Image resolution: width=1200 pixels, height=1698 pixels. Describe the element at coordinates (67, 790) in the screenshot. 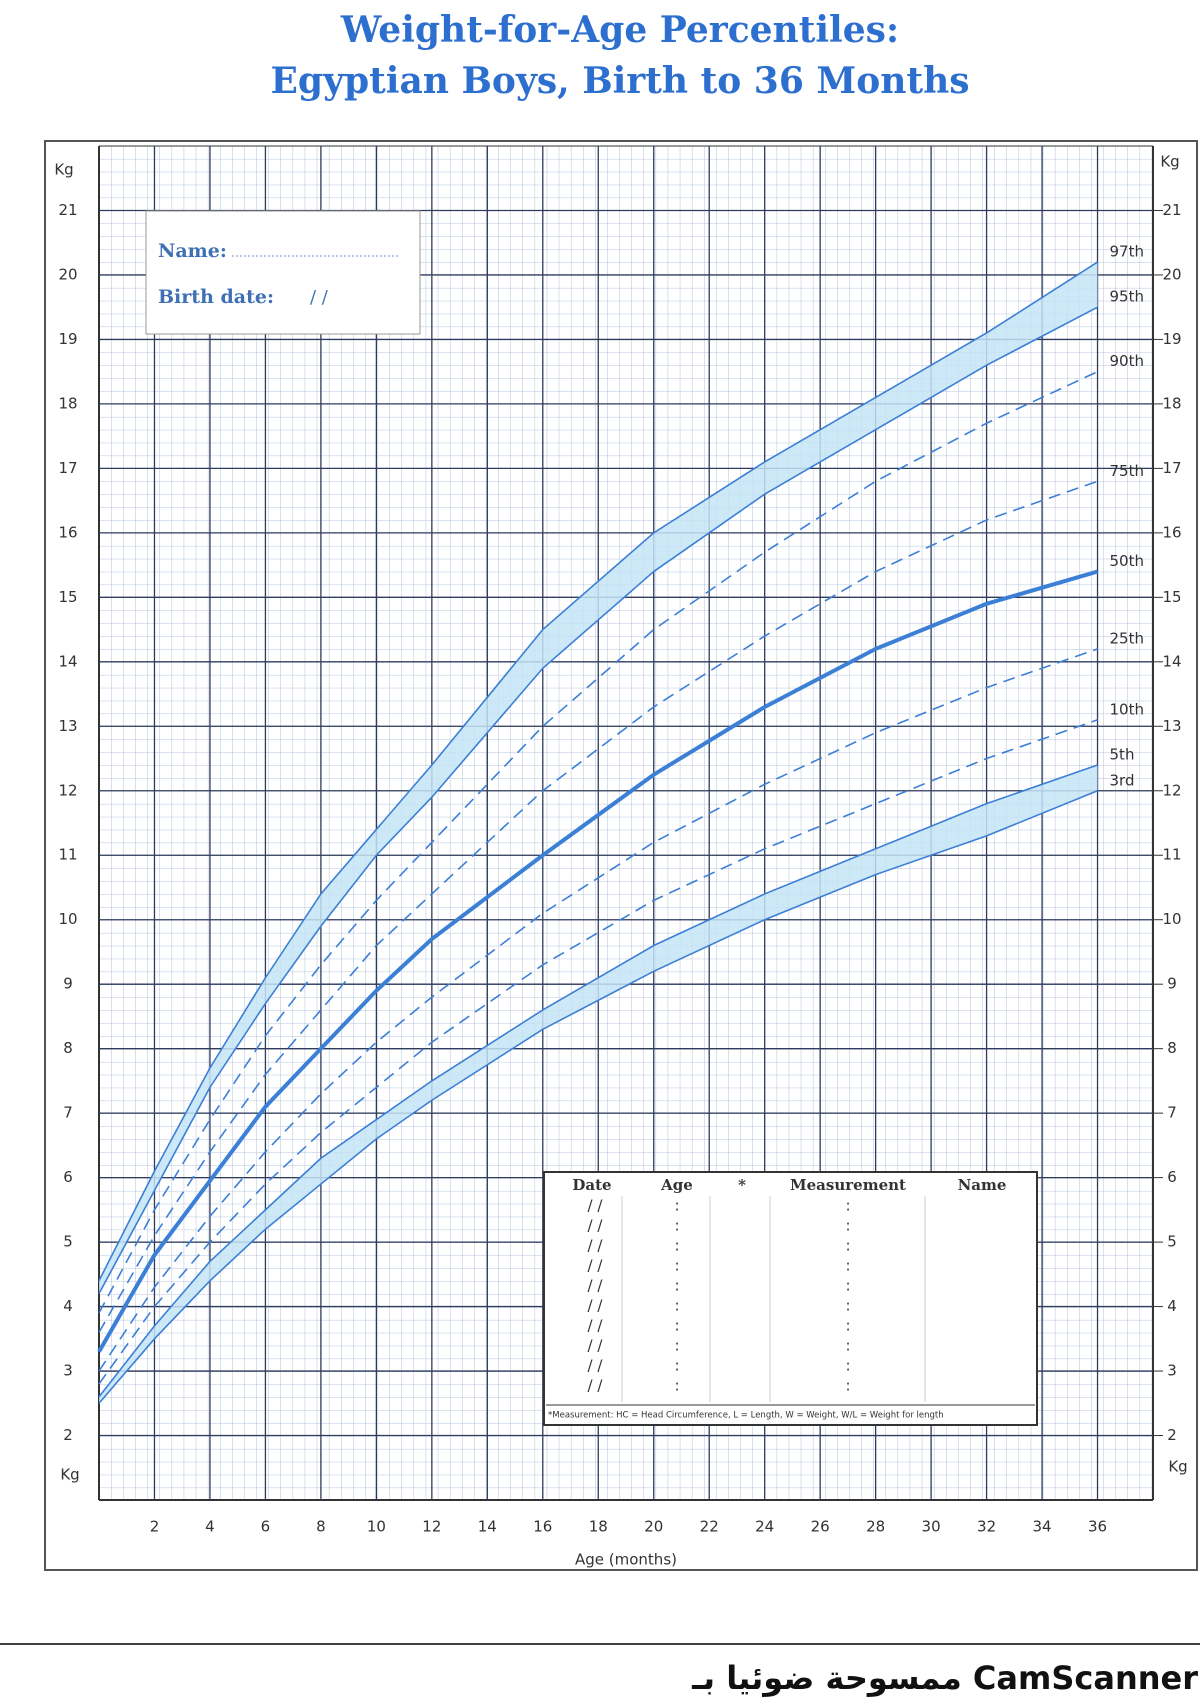

I see `y-tick-label: 12` at that location.